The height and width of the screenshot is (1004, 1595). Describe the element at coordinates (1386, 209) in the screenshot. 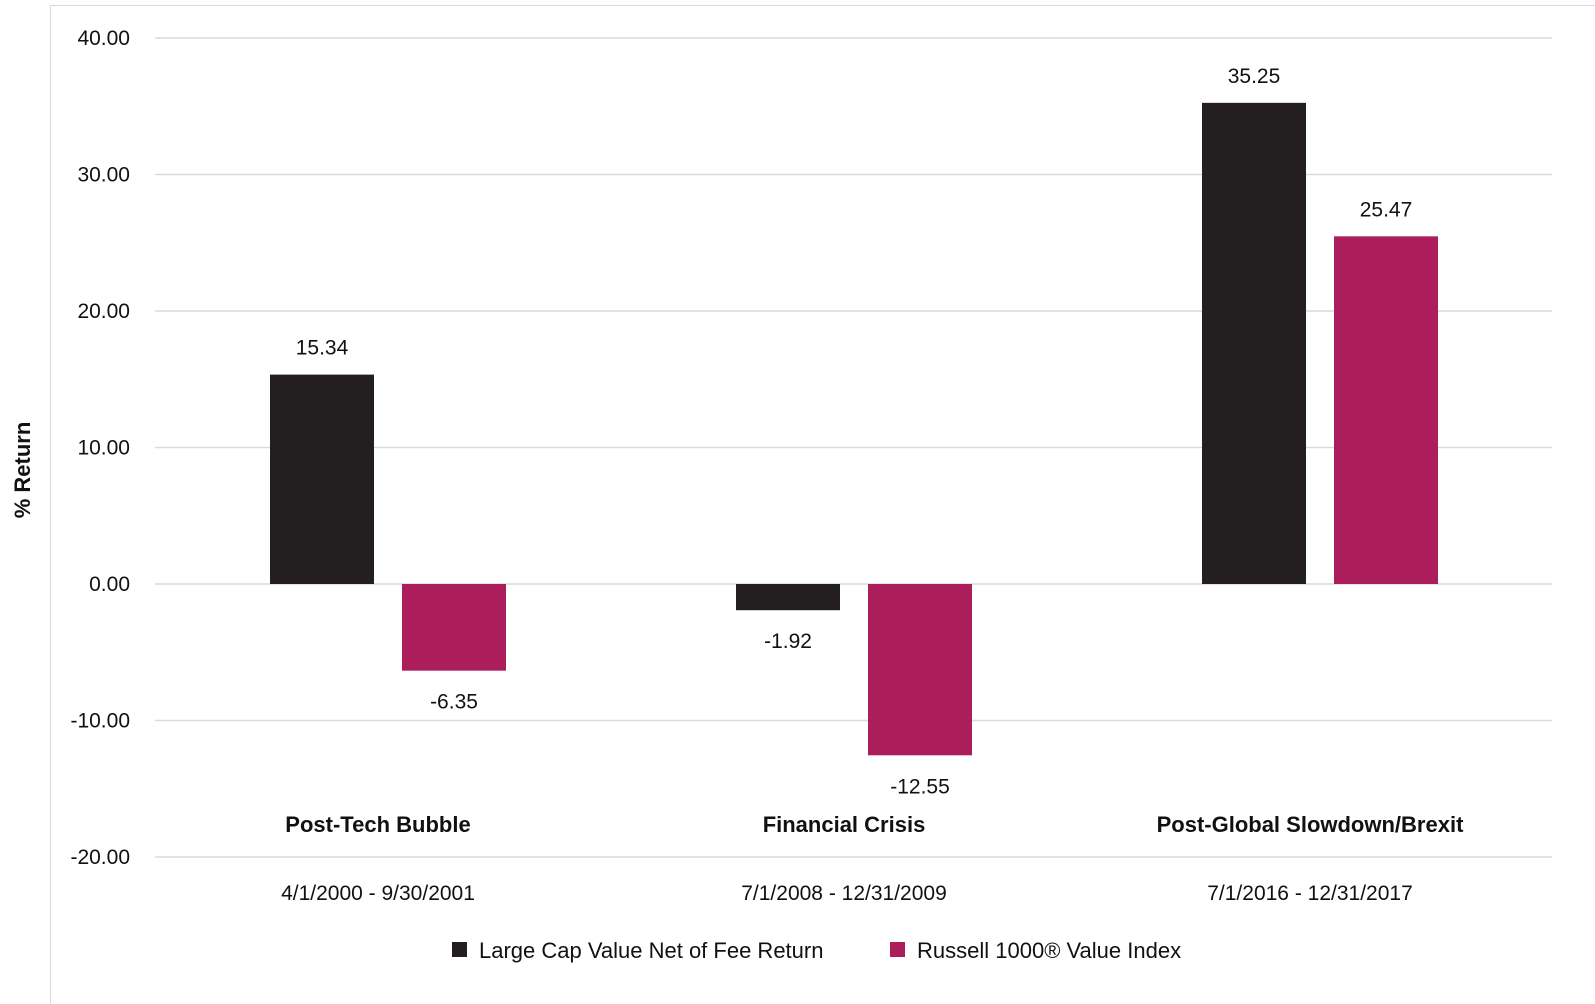

I see `data-label: 25.47` at that location.